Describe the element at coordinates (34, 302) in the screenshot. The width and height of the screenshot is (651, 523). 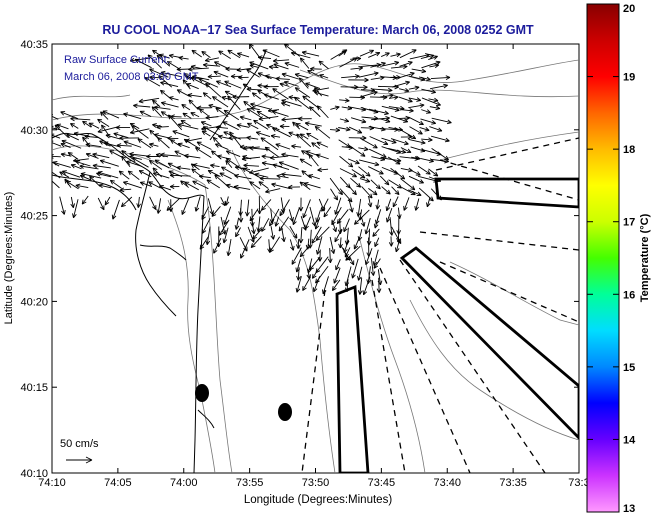
I see `y-tick-label: 40:20` at that location.